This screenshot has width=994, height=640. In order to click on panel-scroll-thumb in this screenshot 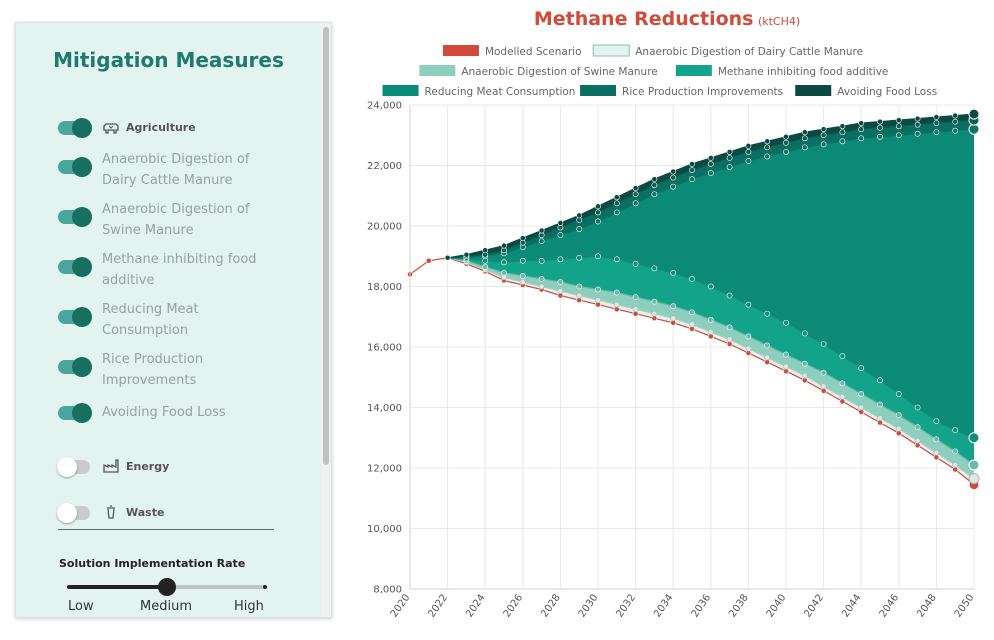, I will do `click(326, 246)`.